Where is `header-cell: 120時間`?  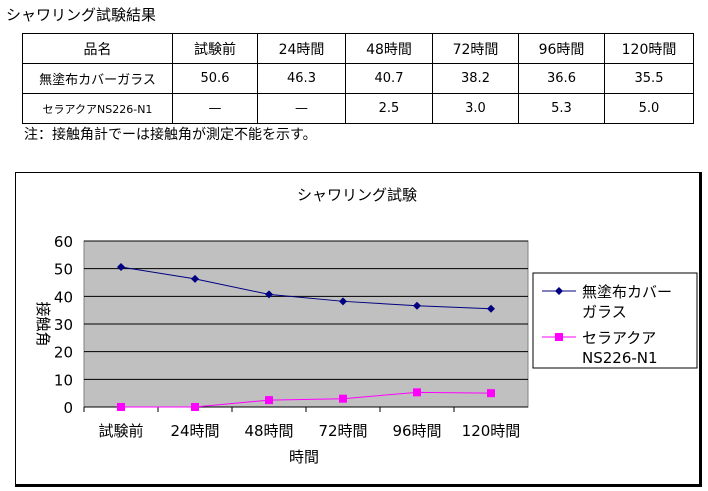
header-cell: 120時間 is located at coordinates (649, 48).